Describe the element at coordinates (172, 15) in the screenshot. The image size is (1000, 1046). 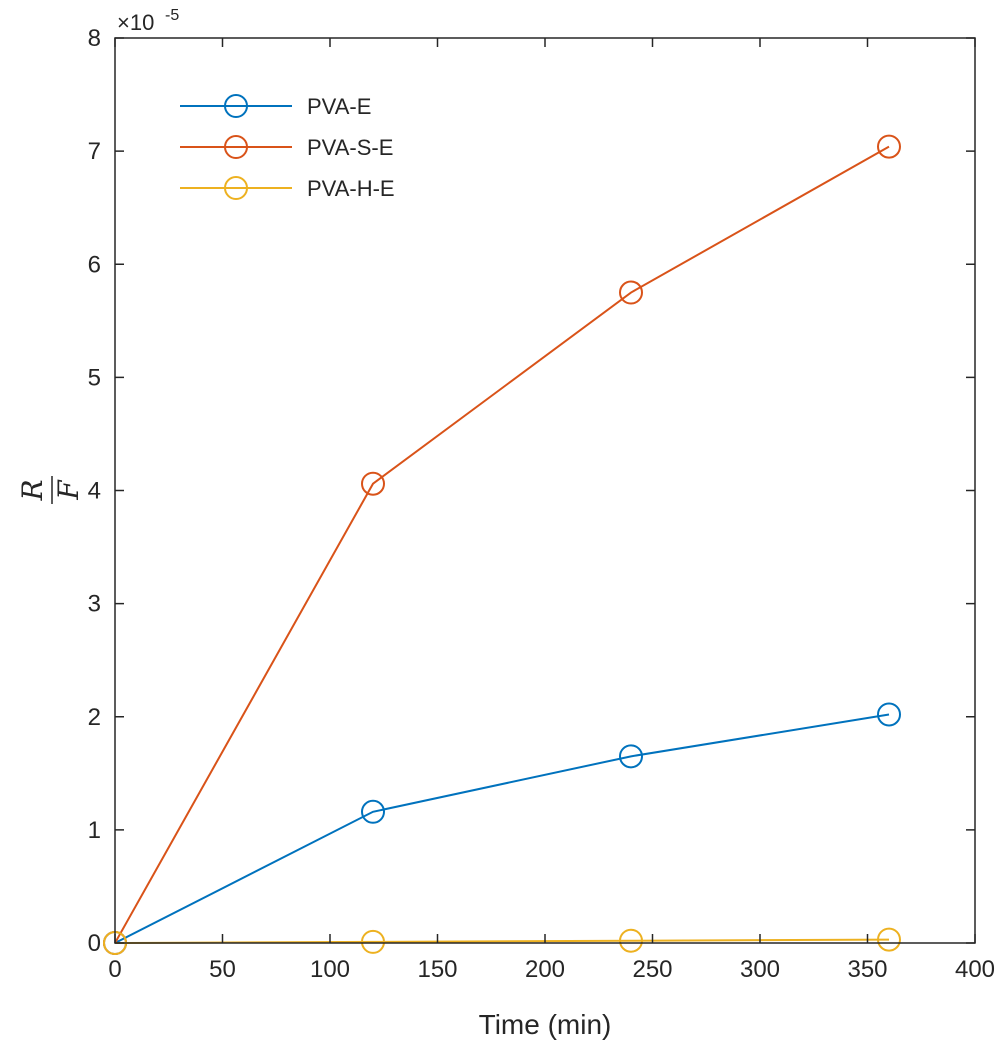
I see `y-exponent: -5` at that location.